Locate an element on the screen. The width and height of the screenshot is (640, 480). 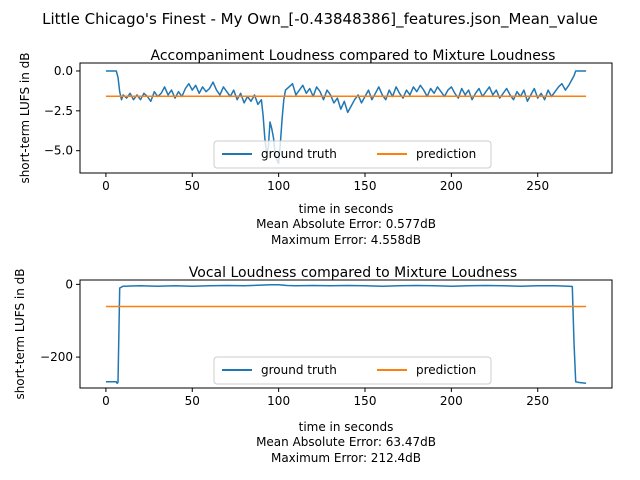
series-lines is located at coordinates (346, 117).